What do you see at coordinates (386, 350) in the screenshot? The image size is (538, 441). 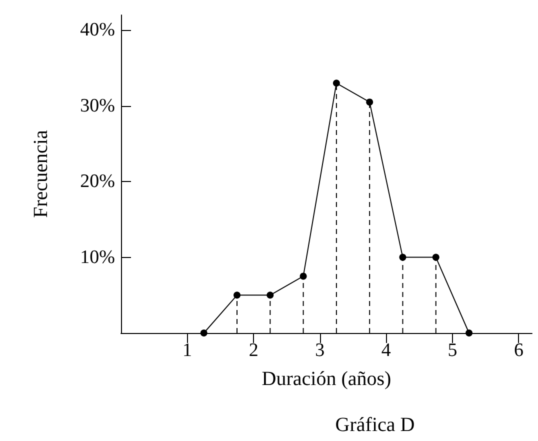 I see `x-tick-label: 4` at bounding box center [386, 350].